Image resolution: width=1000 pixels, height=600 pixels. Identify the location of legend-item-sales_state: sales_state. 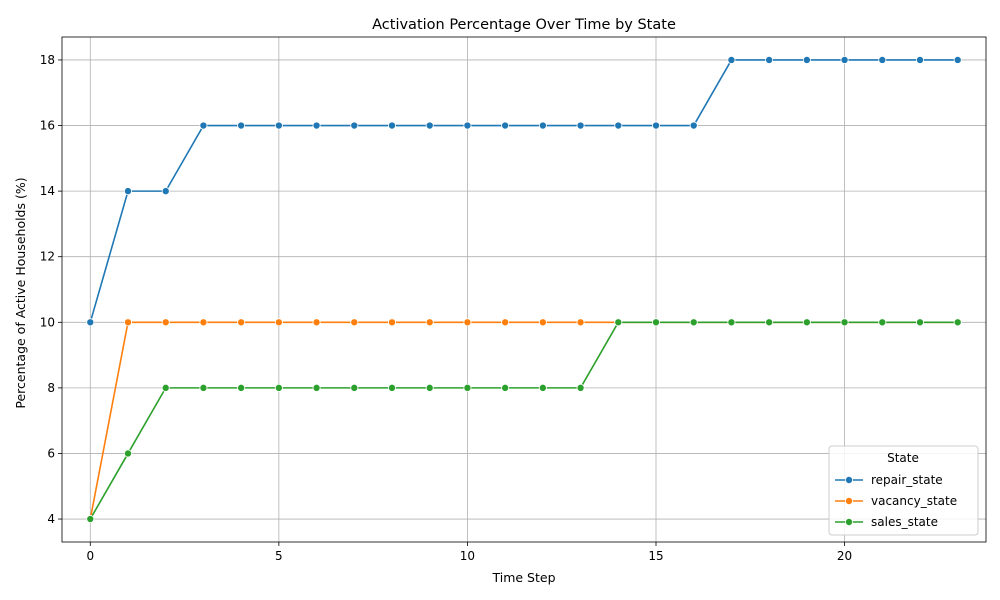
(886, 522).